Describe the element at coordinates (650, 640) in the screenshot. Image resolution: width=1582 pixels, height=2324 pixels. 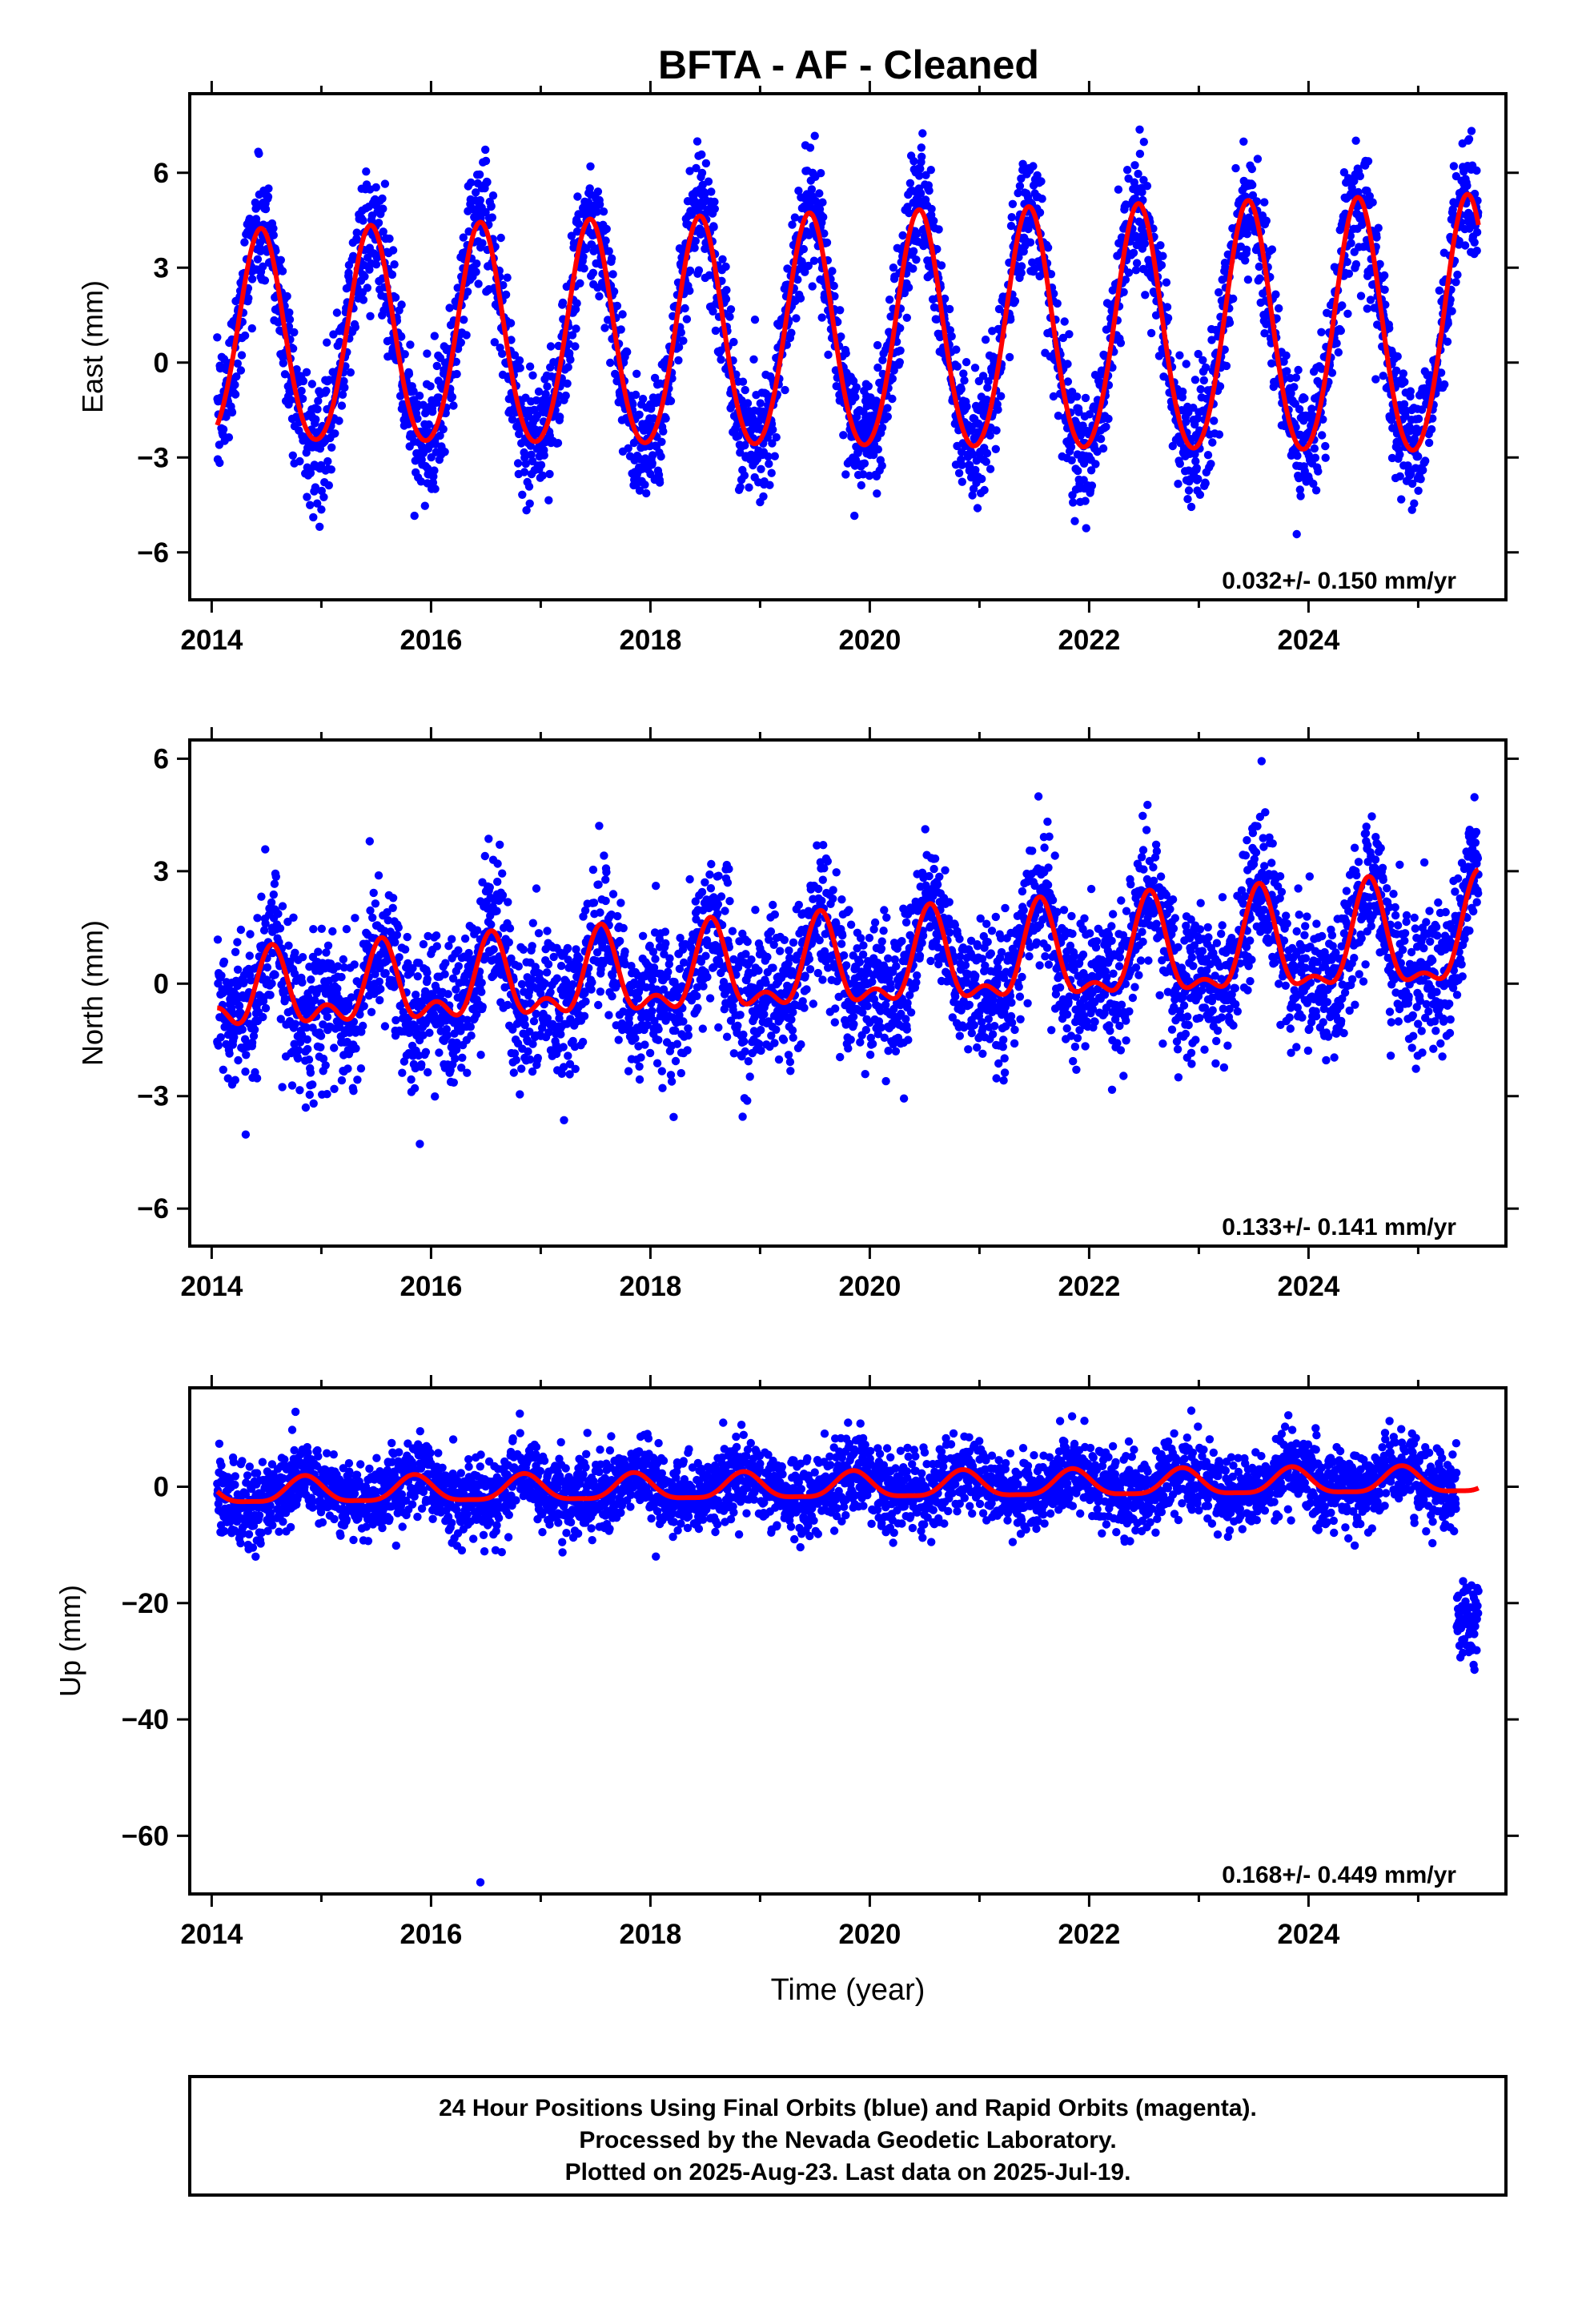
I see `x-tick-label: 2018` at that location.